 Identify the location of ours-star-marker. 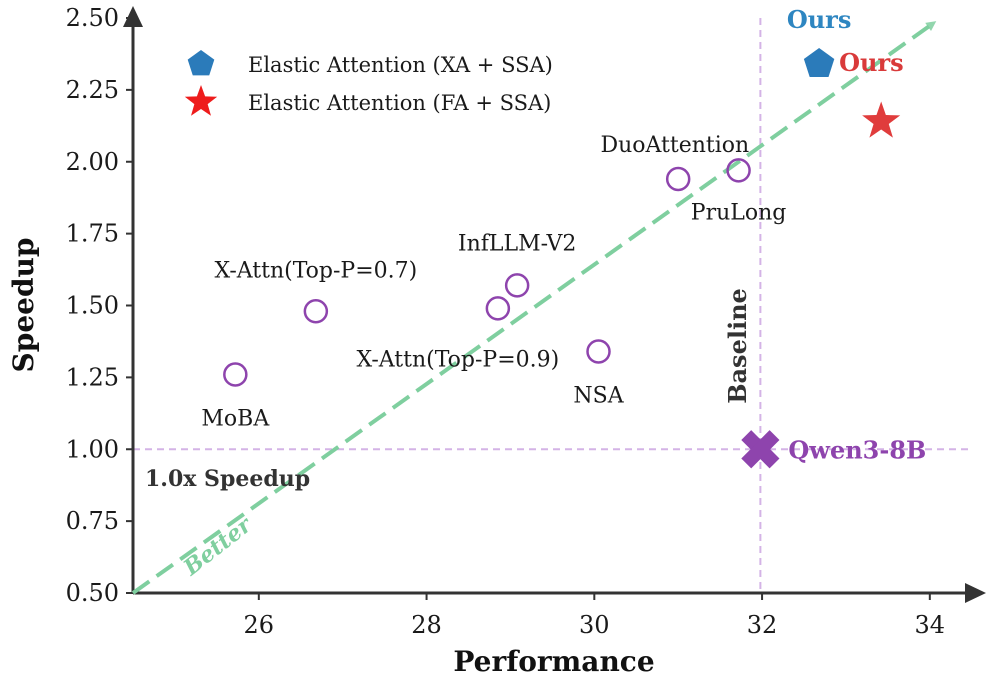
(881, 119).